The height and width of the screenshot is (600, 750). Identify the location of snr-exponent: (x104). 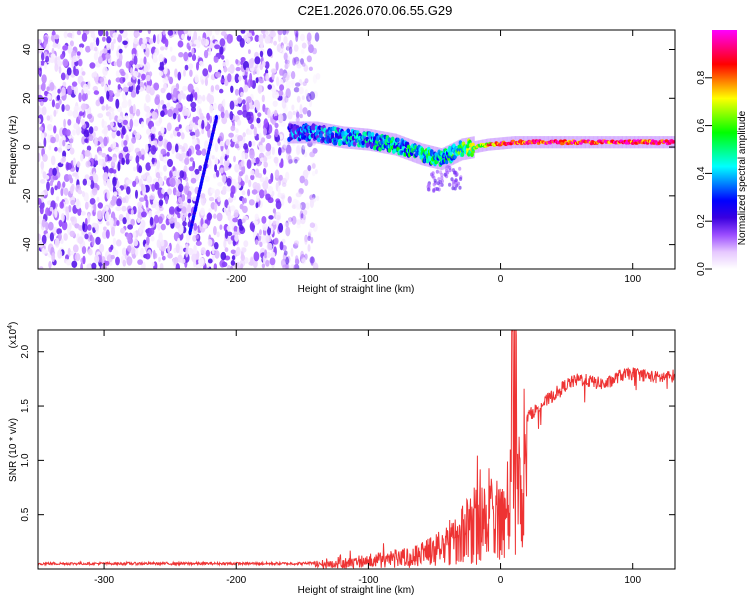
(13, 335).